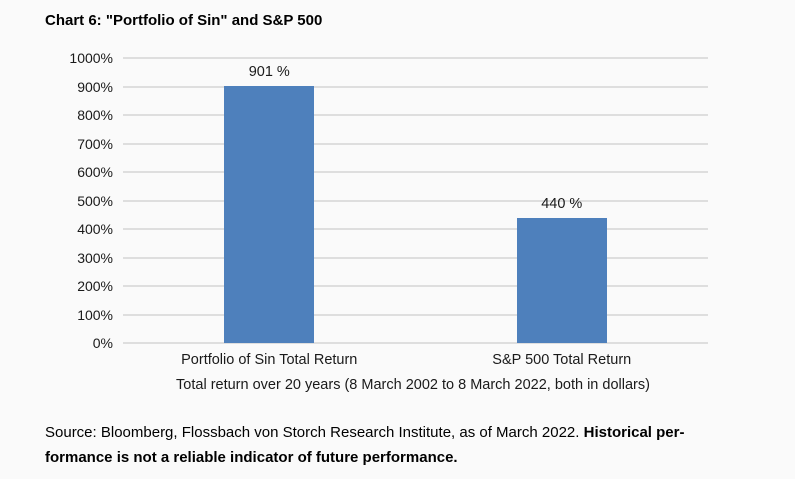 The width and height of the screenshot is (795, 479). Describe the element at coordinates (95, 86) in the screenshot. I see `y-axis-tick: 900%` at that location.